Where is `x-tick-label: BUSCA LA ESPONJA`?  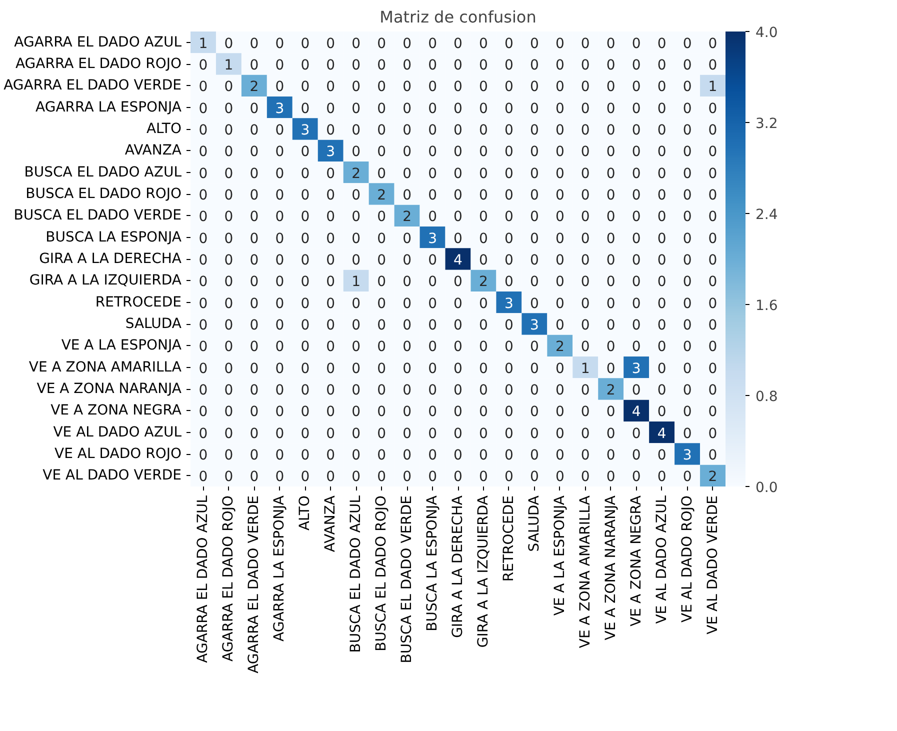
x-tick-label: BUSCA LA ESPONJA is located at coordinates (432, 563).